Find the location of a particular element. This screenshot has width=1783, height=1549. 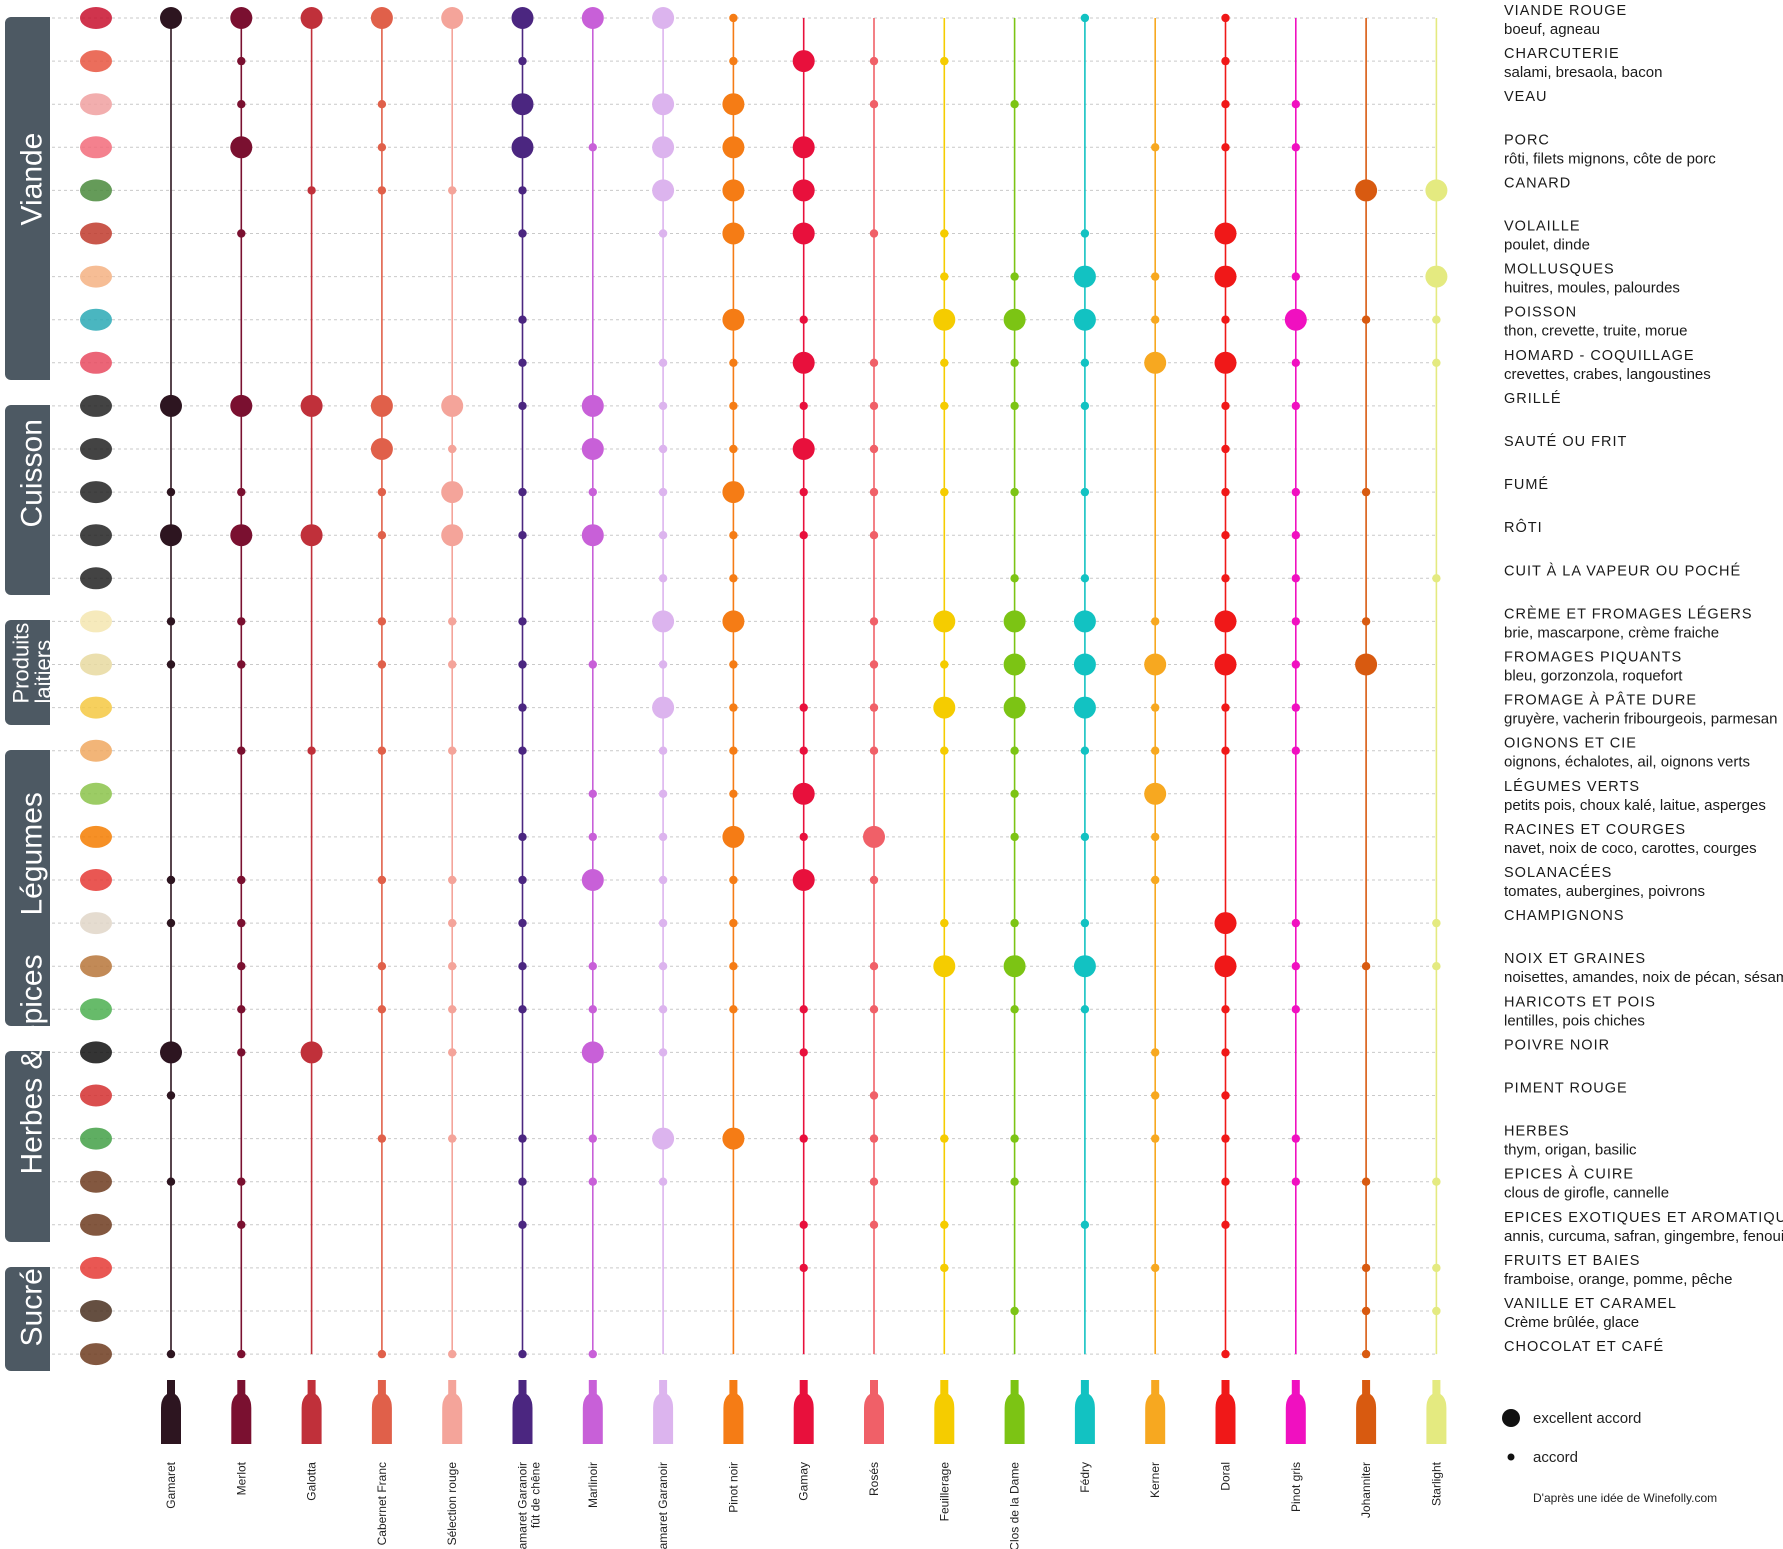

wine-name-label: Merlot is located at coordinates (241, 1478).